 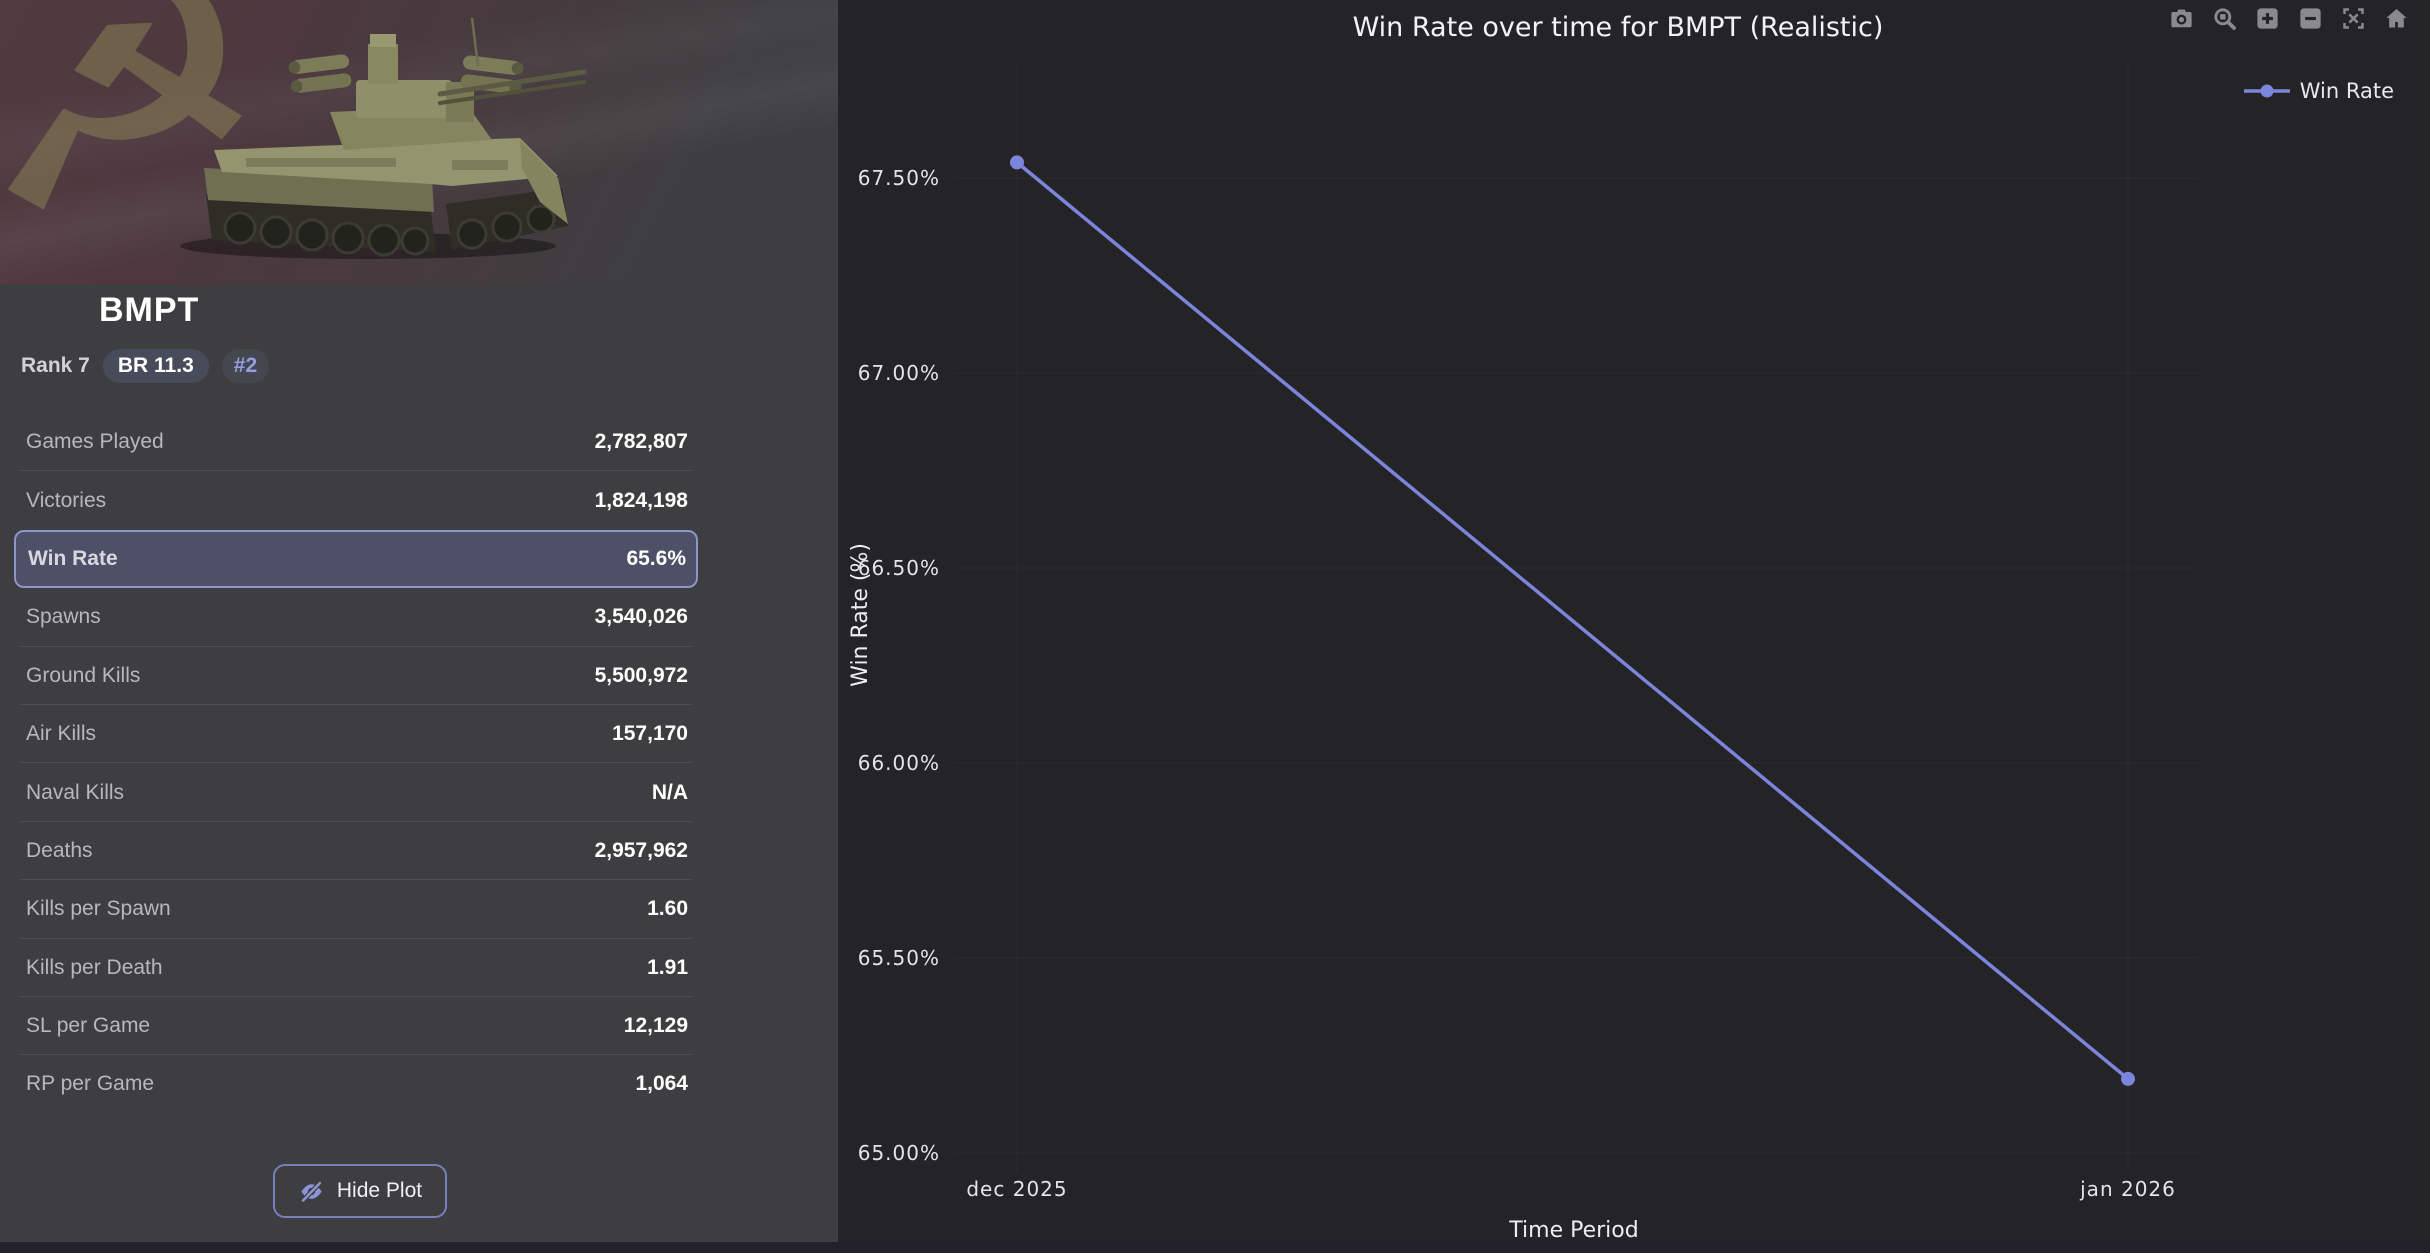 I want to click on home-icon, so click(x=2396, y=18).